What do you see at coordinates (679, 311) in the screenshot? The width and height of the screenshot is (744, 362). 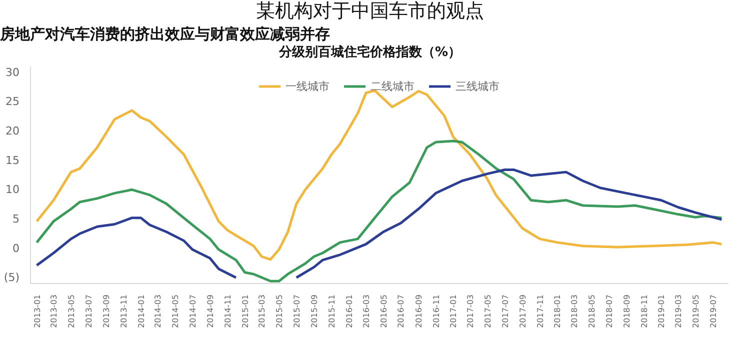 I see `x-tick-label: 2019-03` at bounding box center [679, 311].